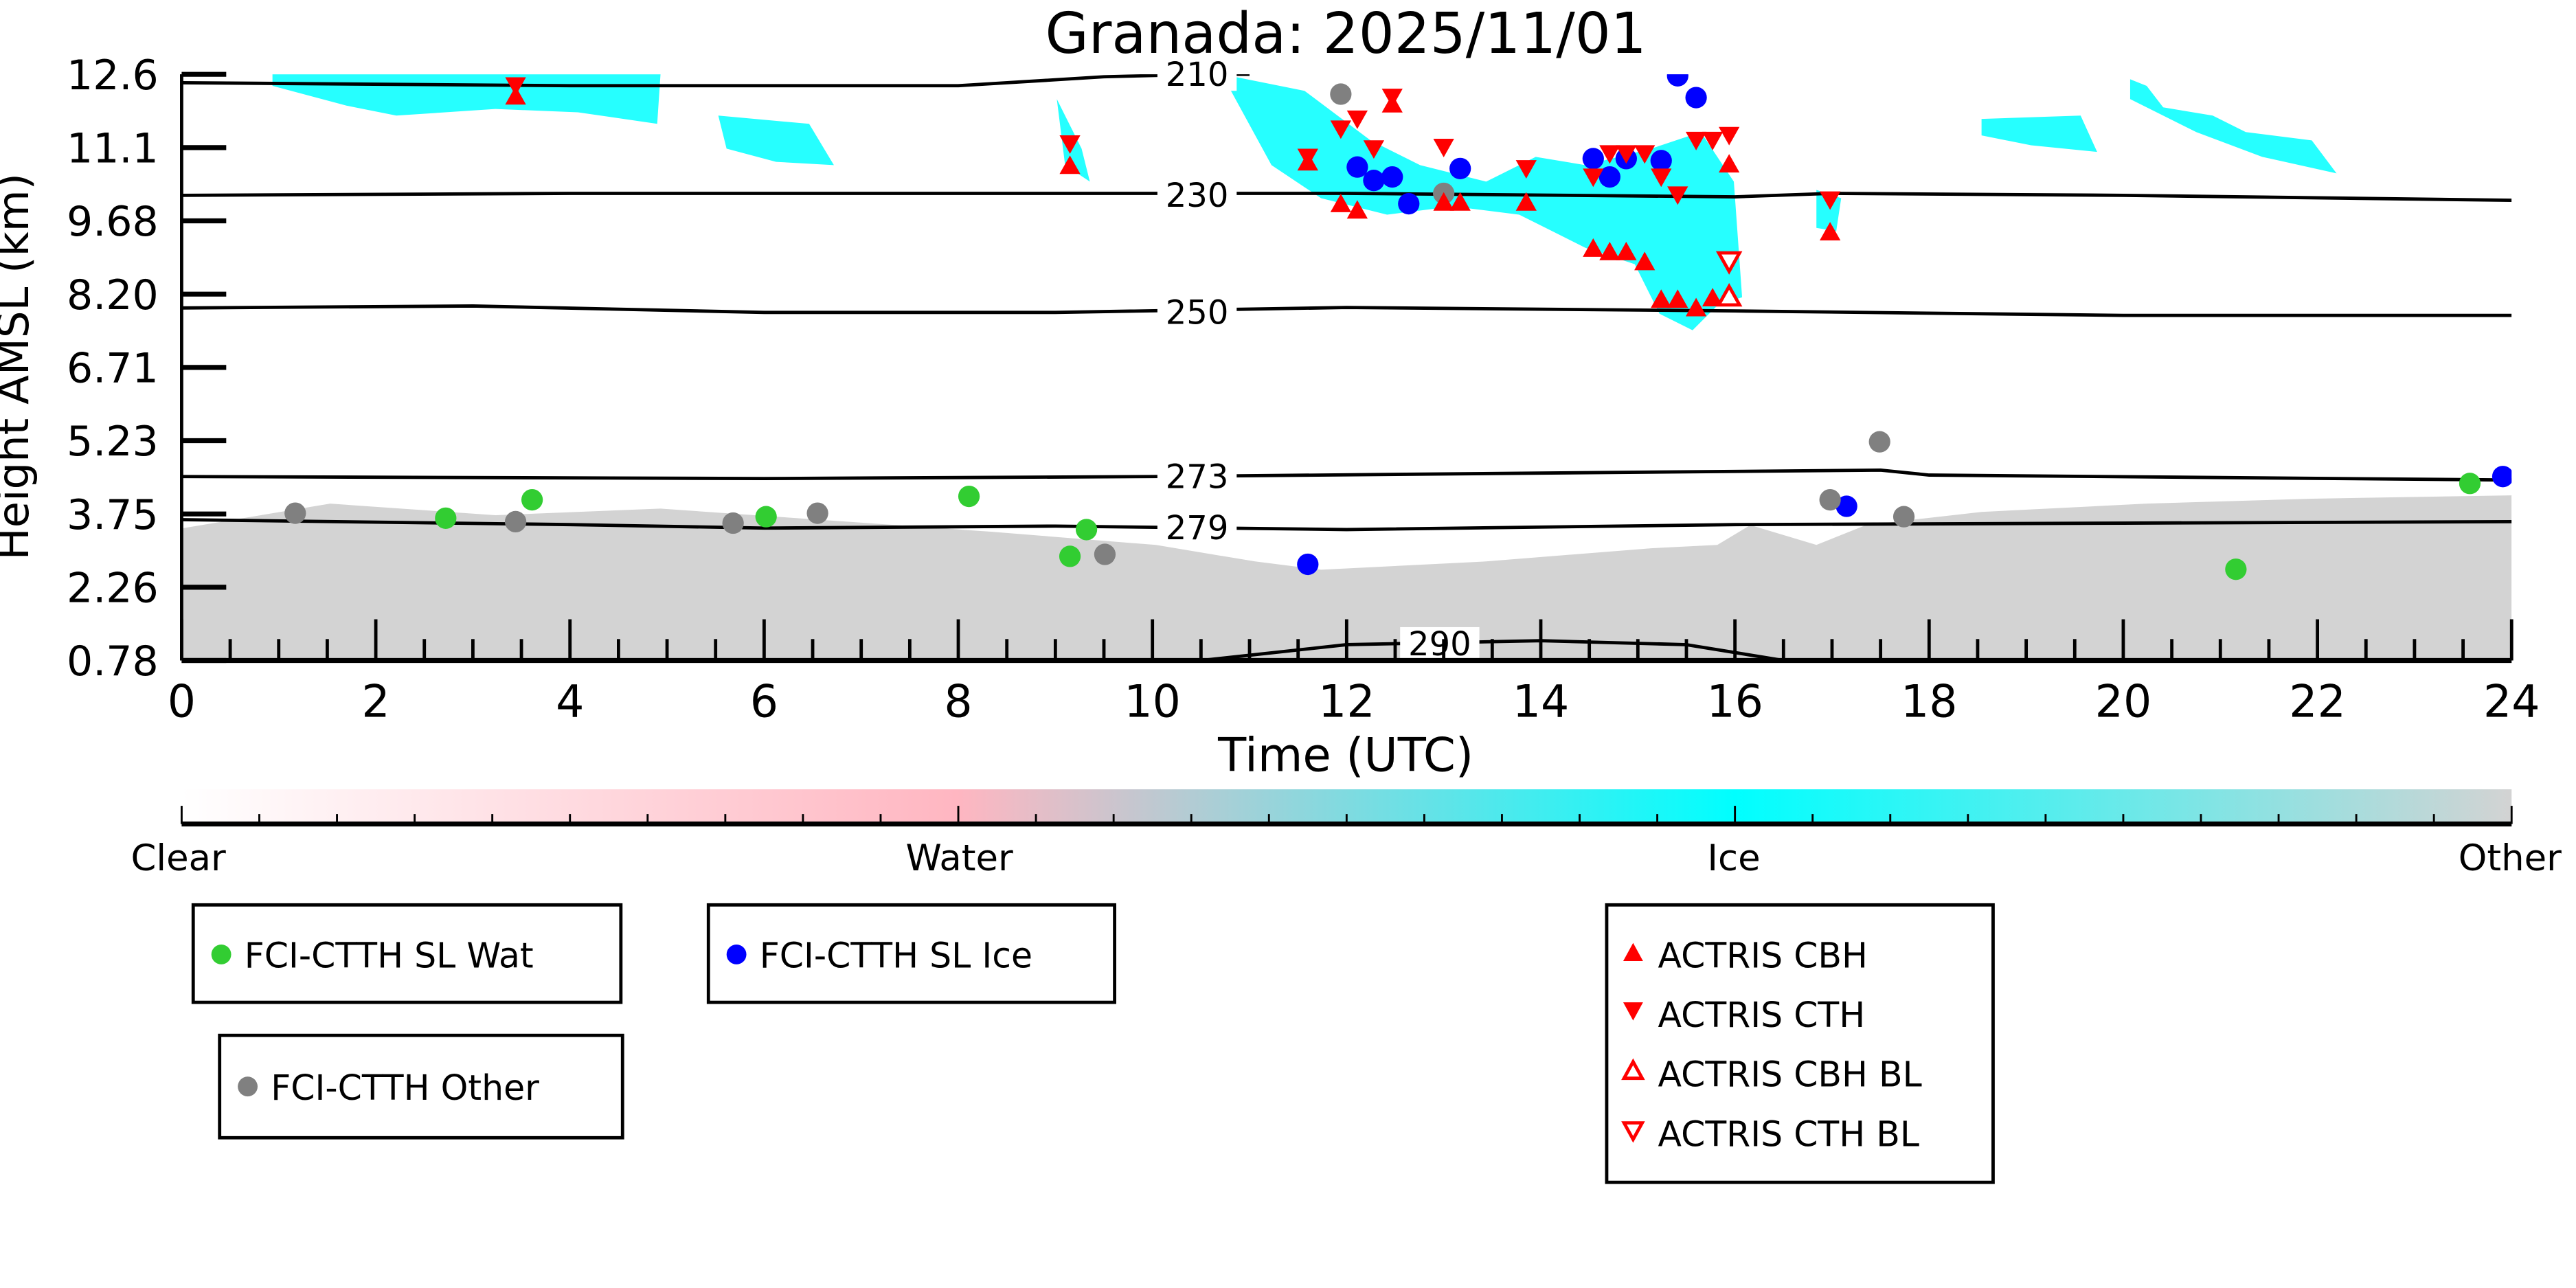 The image size is (2576, 1288). What do you see at coordinates (389, 956) in the screenshot?
I see `legend-label: FCI-CTTH SL Wat` at bounding box center [389, 956].